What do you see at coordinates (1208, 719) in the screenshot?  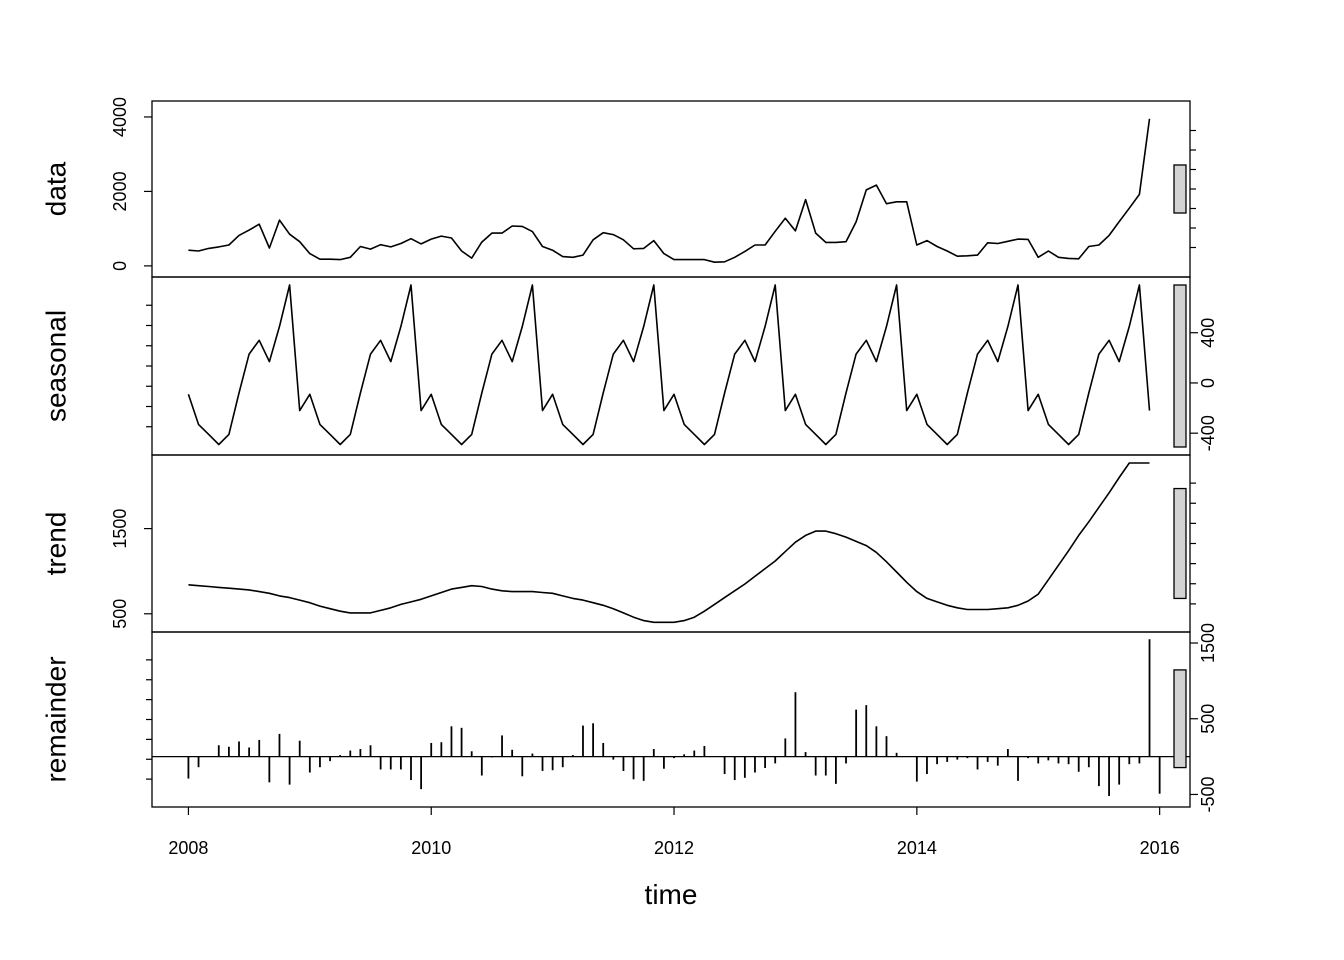 I see `remainder-ytick-label: 500` at bounding box center [1208, 719].